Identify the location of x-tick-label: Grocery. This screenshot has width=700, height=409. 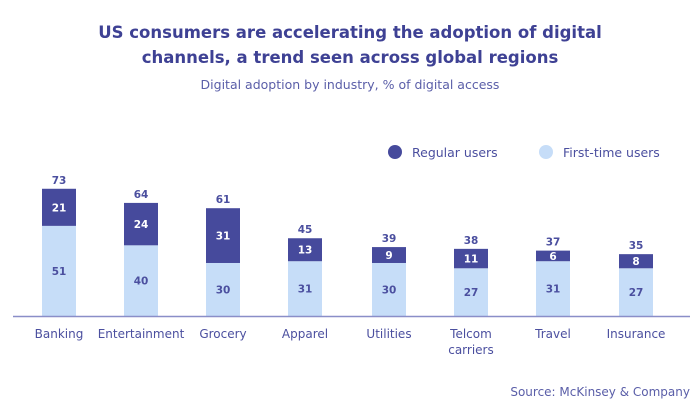
(222, 334).